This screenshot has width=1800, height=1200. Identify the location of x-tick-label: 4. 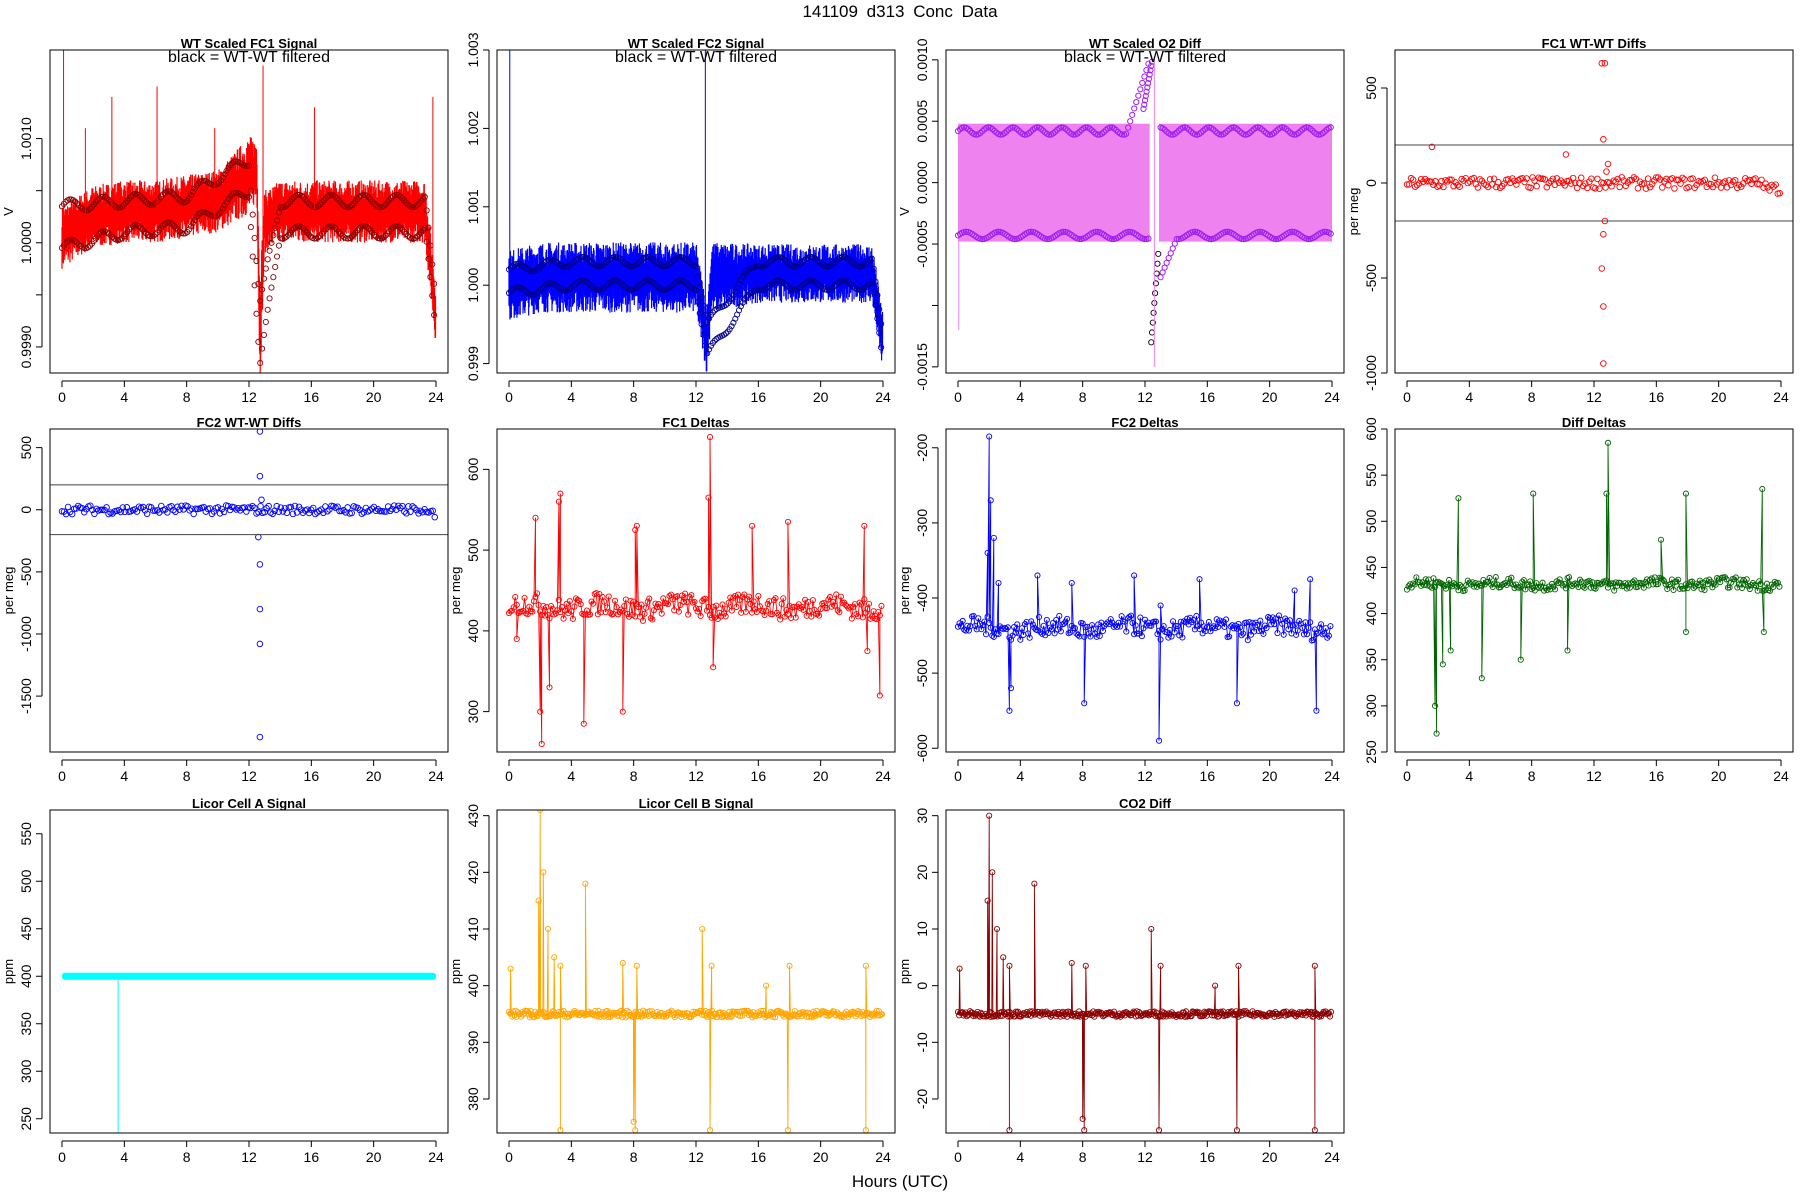
(571, 397).